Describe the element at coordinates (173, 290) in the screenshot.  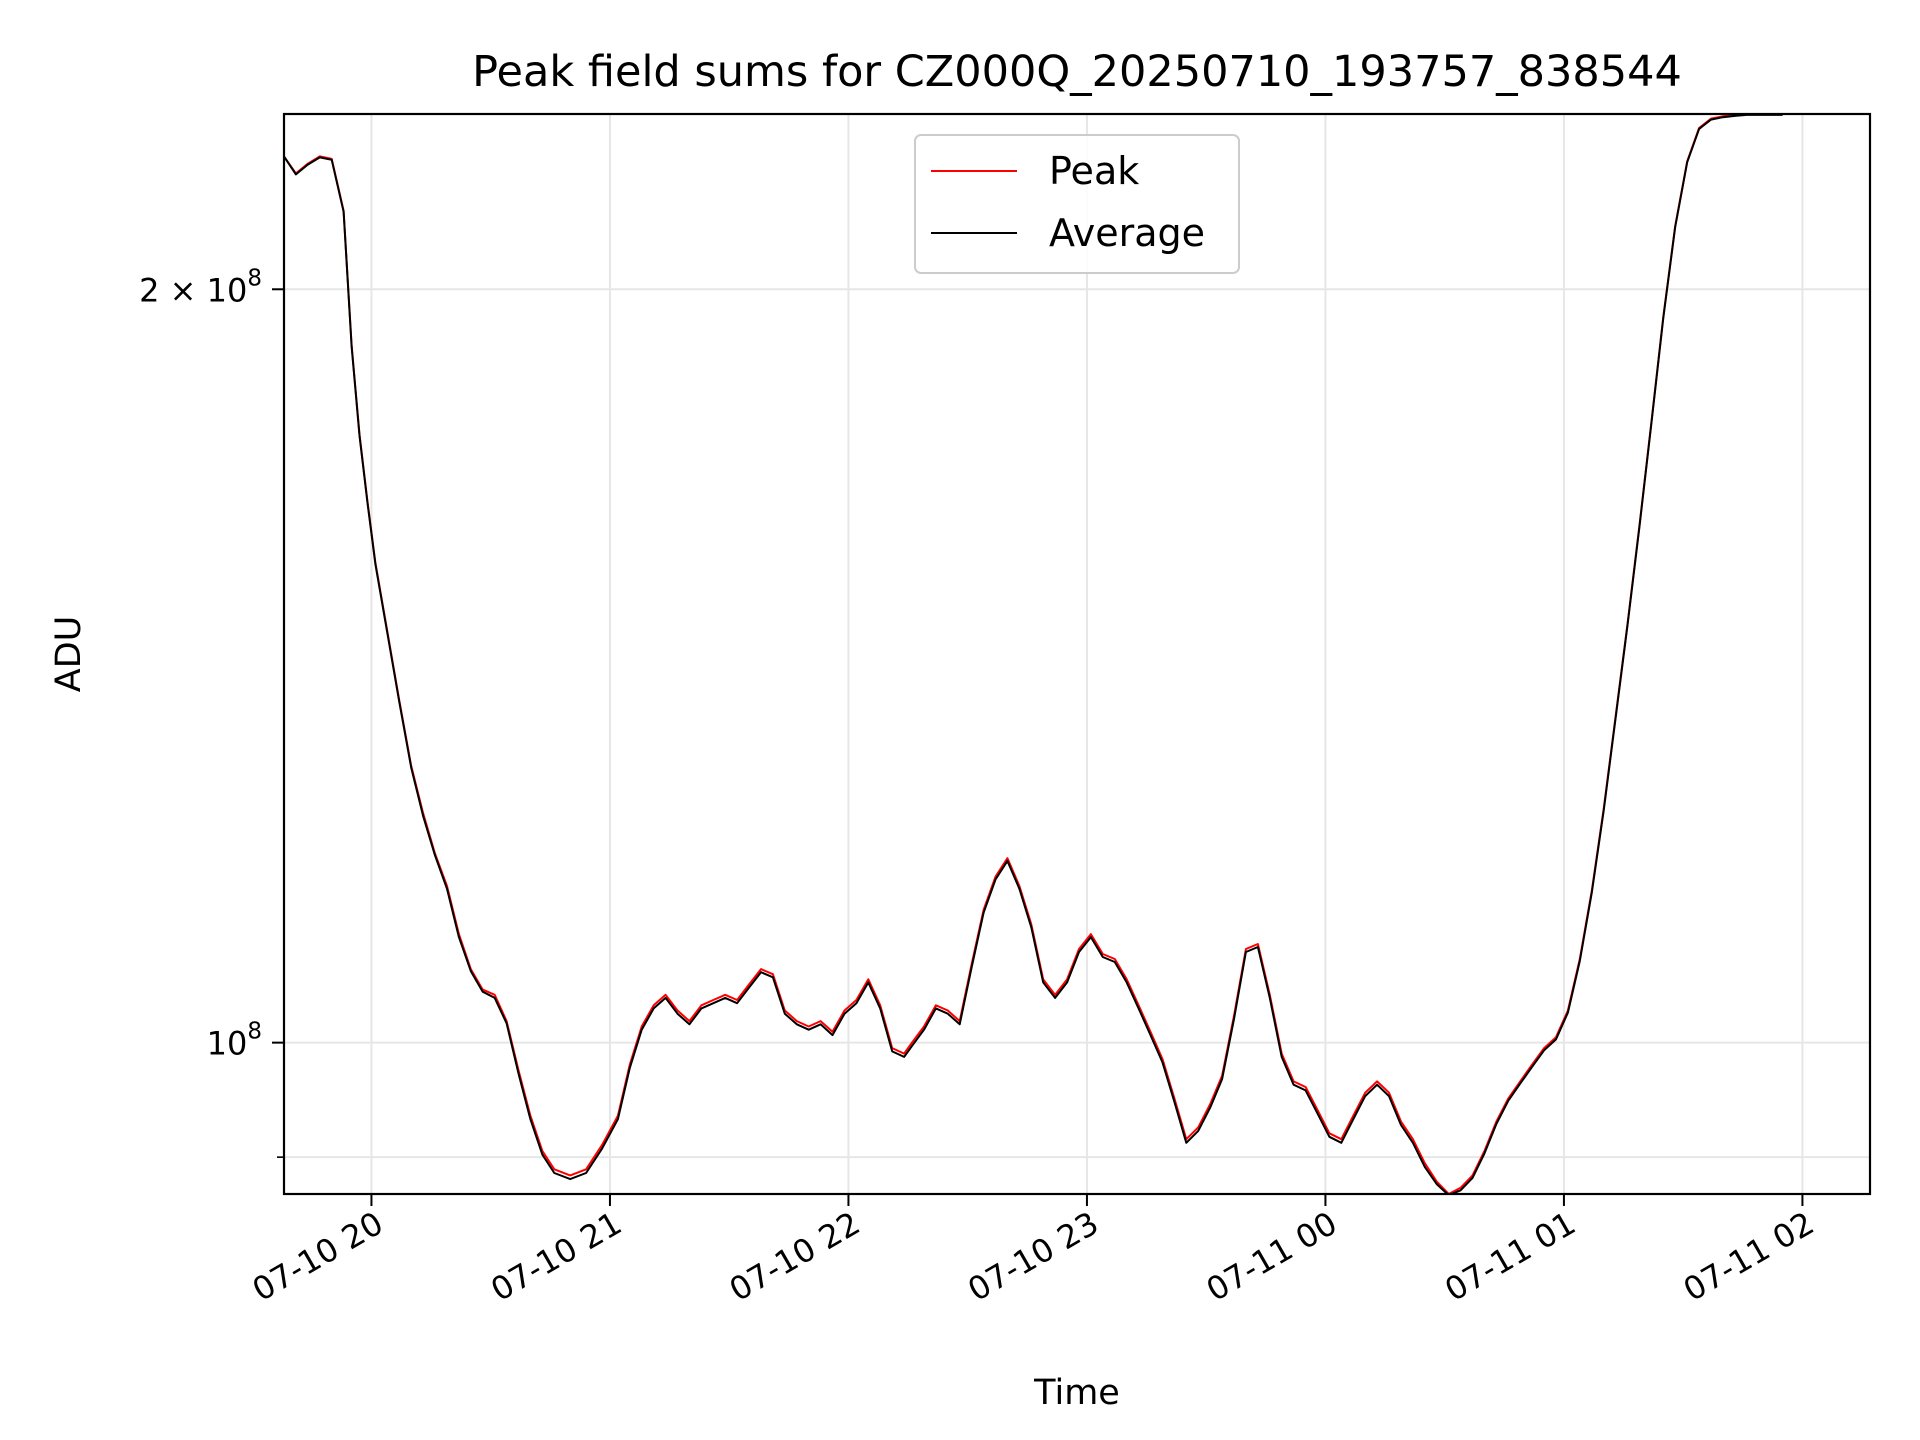
I see `y-tick-coef: 2 ×` at that location.